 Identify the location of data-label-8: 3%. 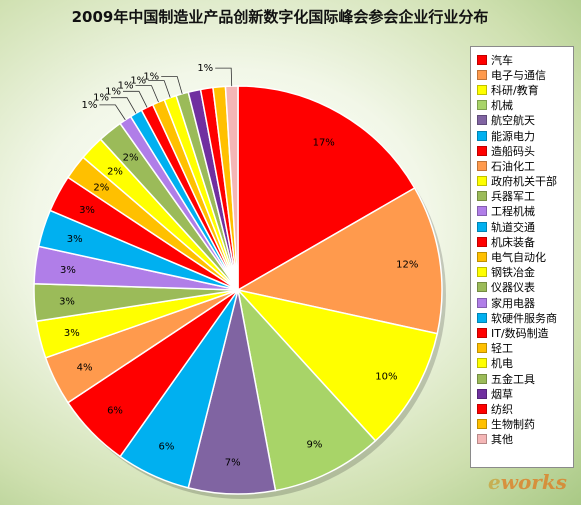
(72, 333).